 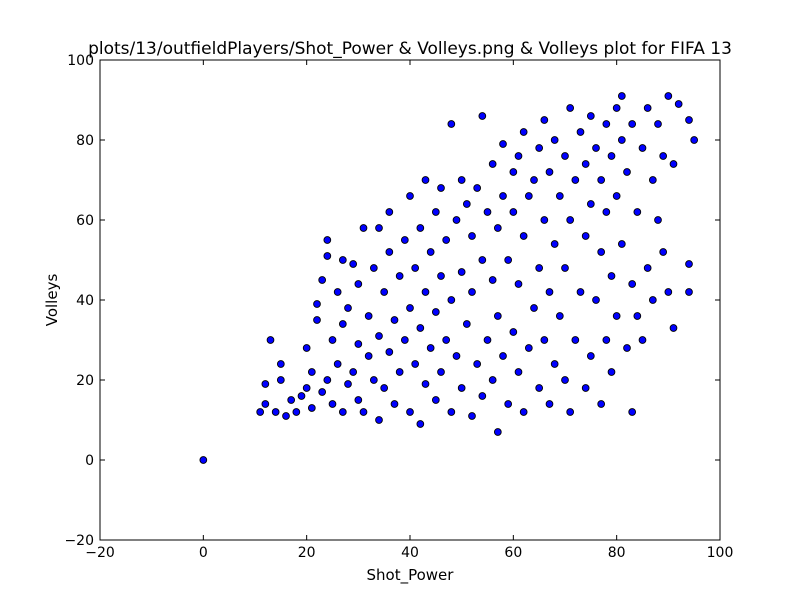 I want to click on x-tick-label: 80, so click(x=617, y=553).